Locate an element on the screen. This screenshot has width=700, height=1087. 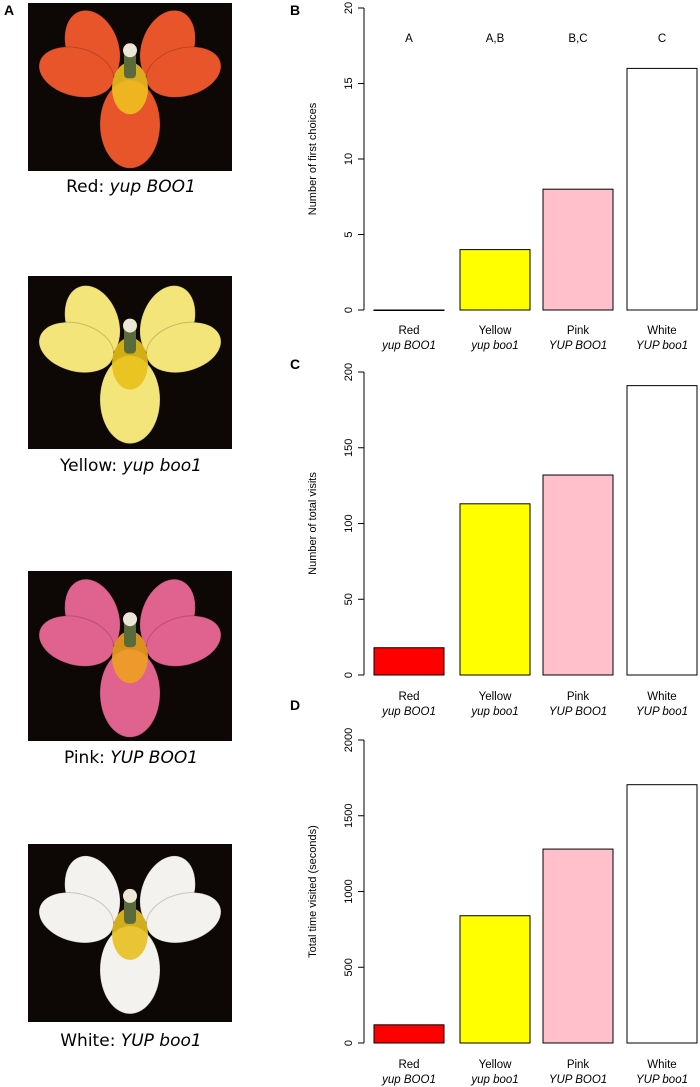
caption-color-name: White is located at coordinates (85, 1041).